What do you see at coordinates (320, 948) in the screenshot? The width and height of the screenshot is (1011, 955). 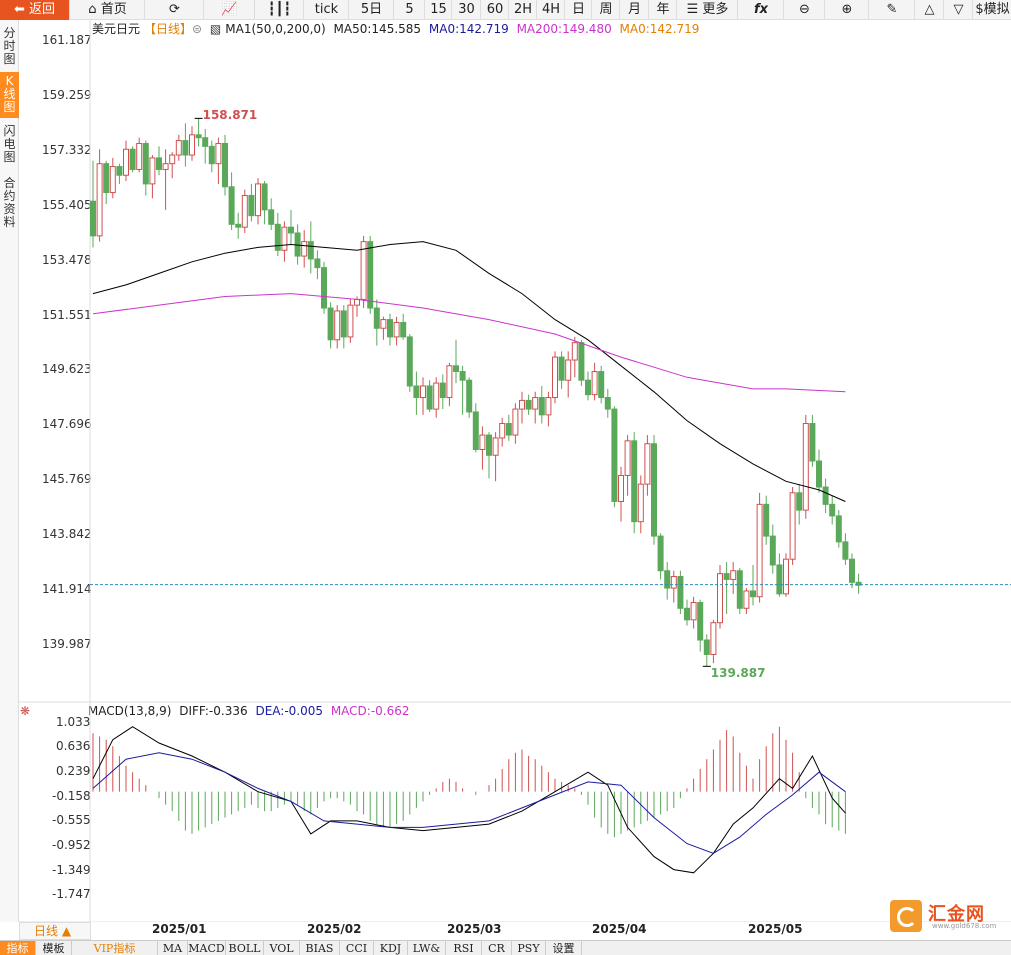 I see `tab-bias: BIAS` at bounding box center [320, 948].